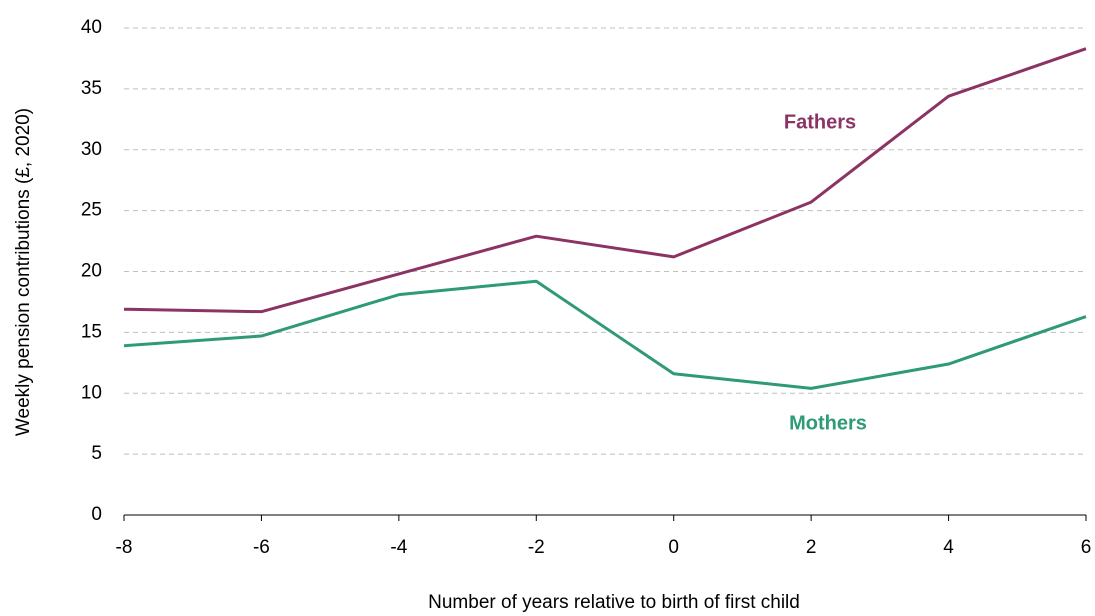  I want to click on x-tick-label: 6, so click(1086, 547).